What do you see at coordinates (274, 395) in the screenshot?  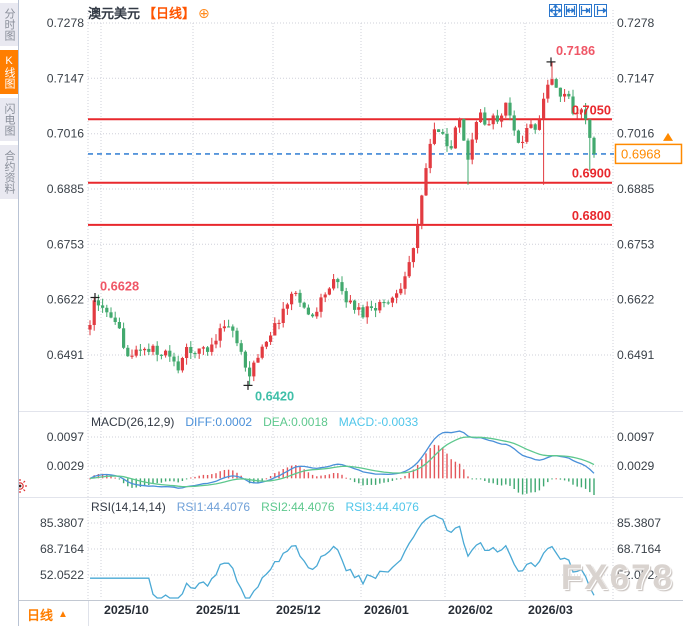 I see `price-annotation: 0.6420` at bounding box center [274, 395].